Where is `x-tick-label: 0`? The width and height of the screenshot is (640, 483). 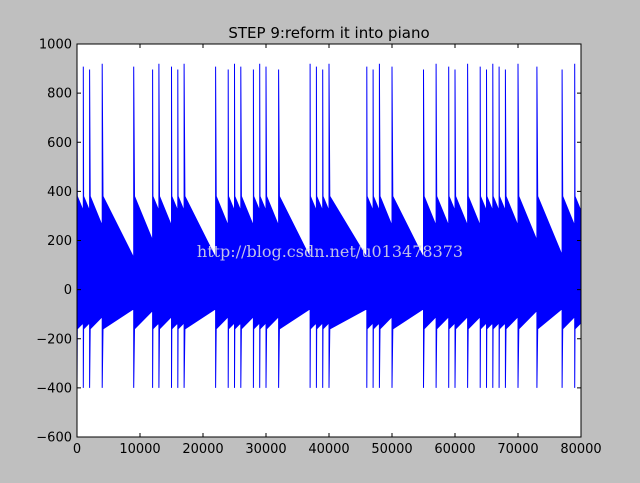
x-tick-label: 0 is located at coordinates (77, 449).